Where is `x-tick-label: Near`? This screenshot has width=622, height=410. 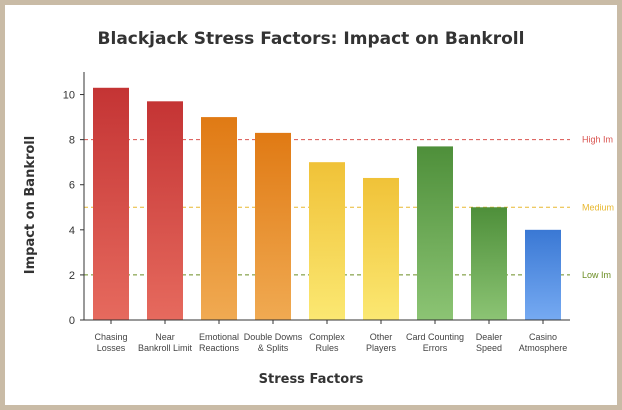 x-tick-label: Near is located at coordinates (165, 337).